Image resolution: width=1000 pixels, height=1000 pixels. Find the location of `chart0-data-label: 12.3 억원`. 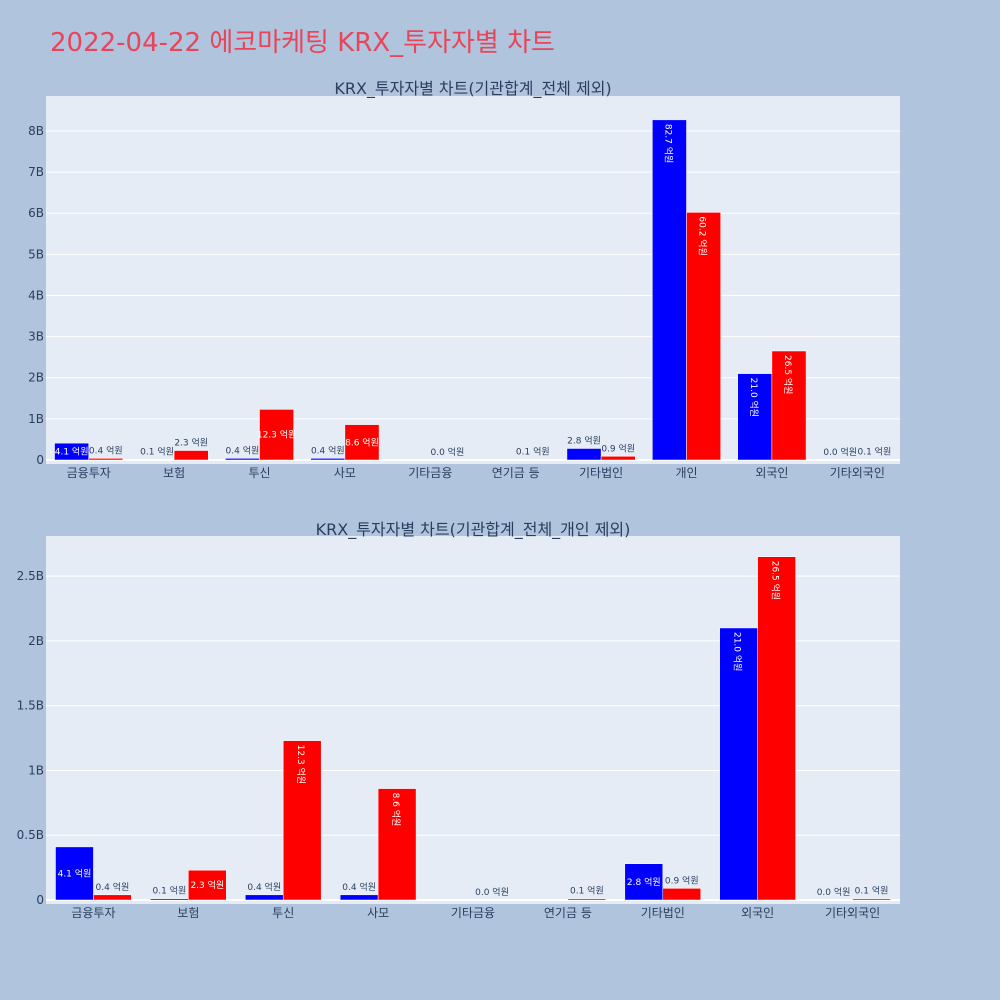

chart0-data-label: 12.3 억원 is located at coordinates (276, 435).